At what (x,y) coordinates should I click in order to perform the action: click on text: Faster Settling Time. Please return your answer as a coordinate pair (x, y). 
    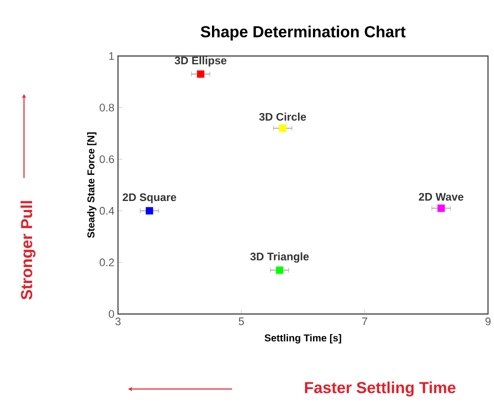
    Looking at the image, I should click on (380, 389).